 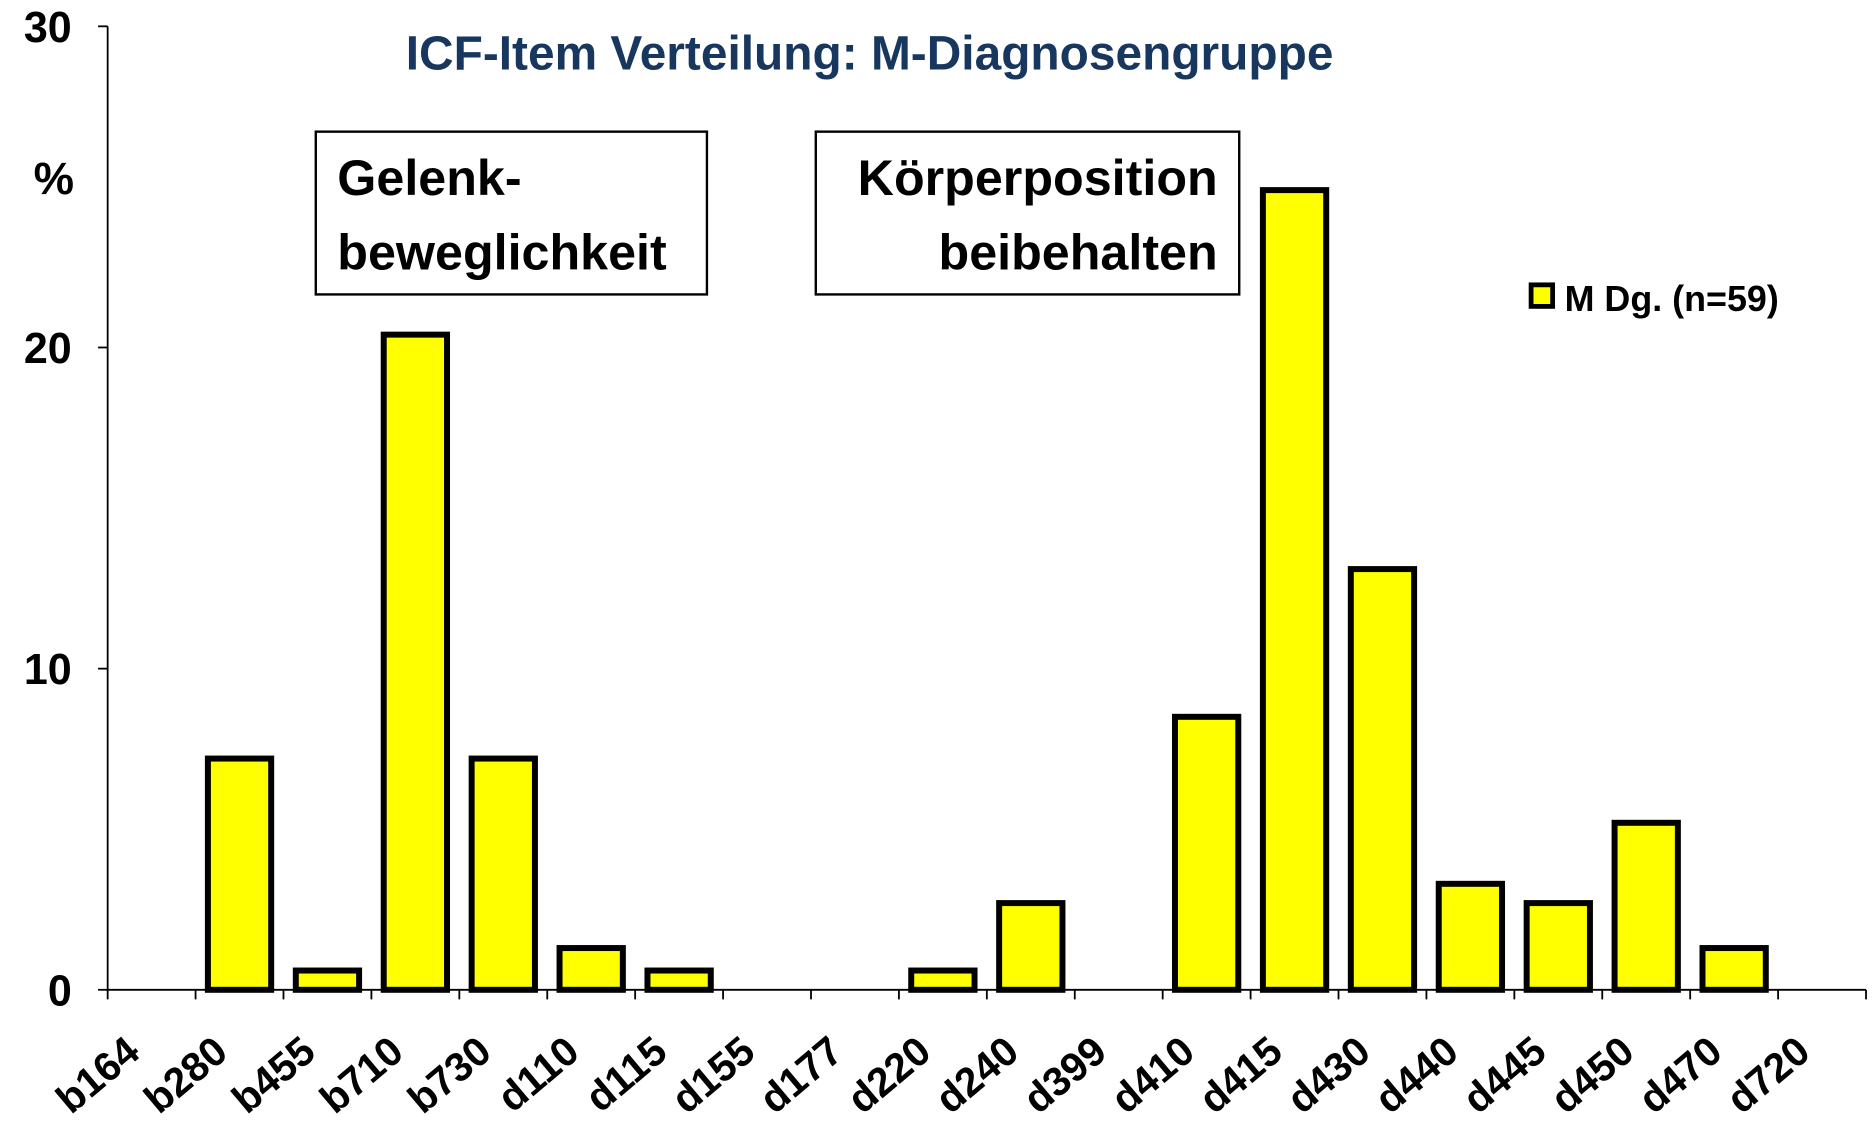 I want to click on x-tick-label: d430, so click(x=1328, y=1074).